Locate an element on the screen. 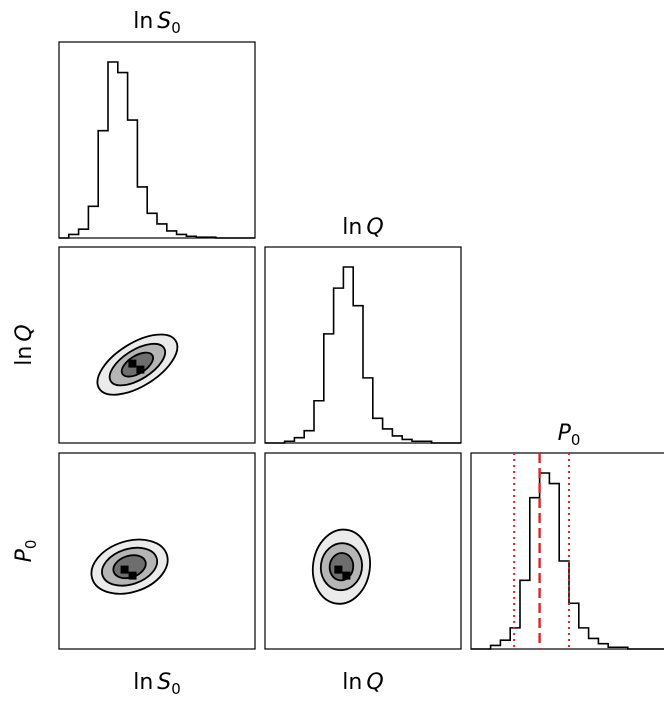 This screenshot has width=664, height=702. panel-contour-lnS0-P0 is located at coordinates (157, 551).